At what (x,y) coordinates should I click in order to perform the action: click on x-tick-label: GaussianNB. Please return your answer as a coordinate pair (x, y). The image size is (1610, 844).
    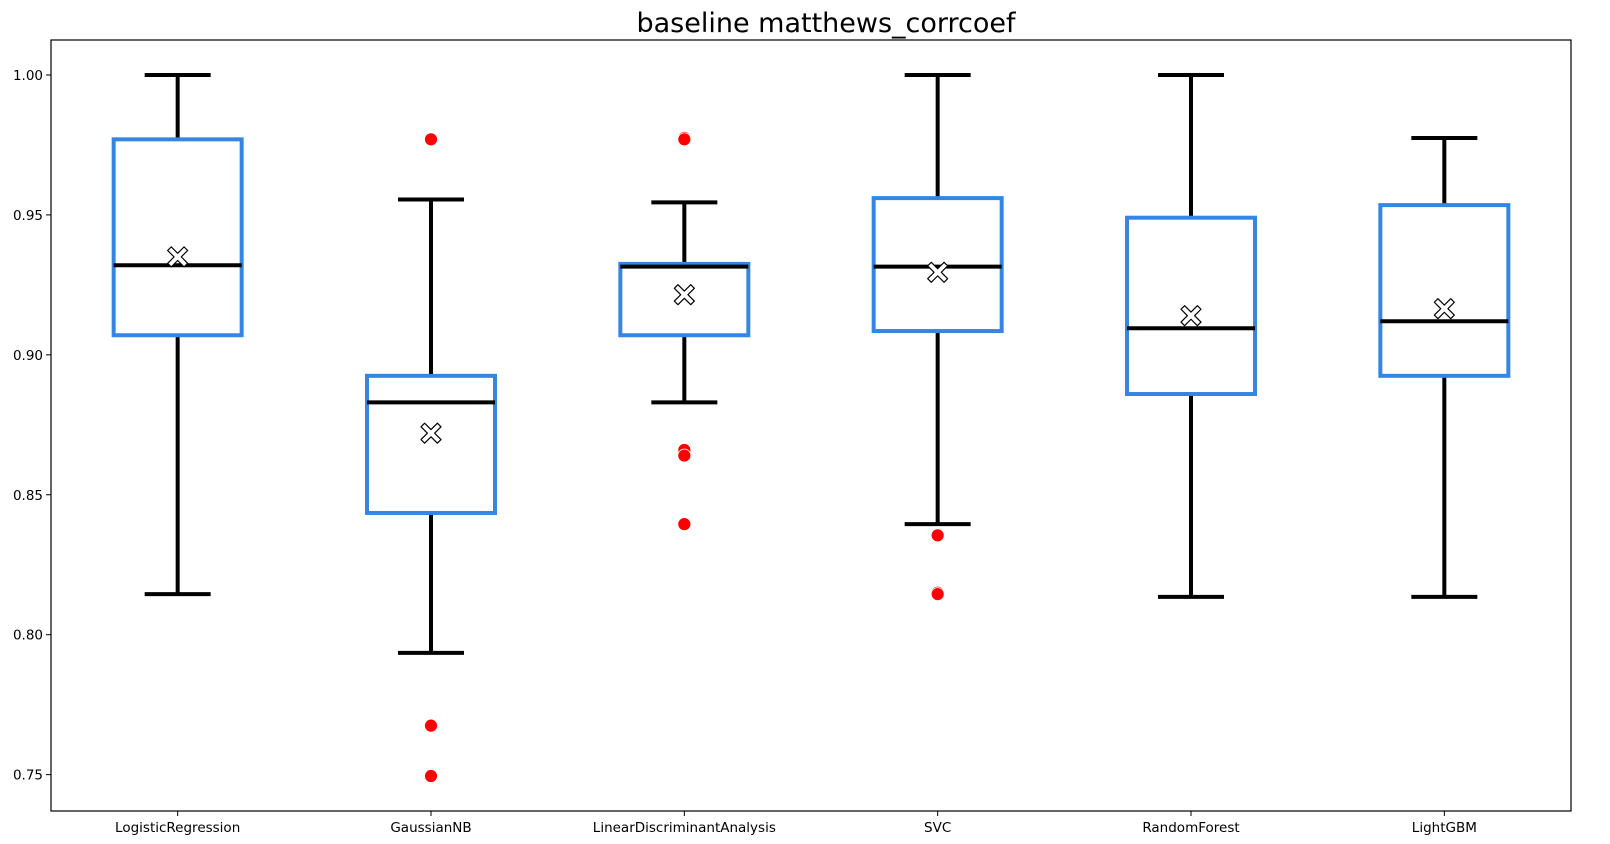
    Looking at the image, I should click on (430, 828).